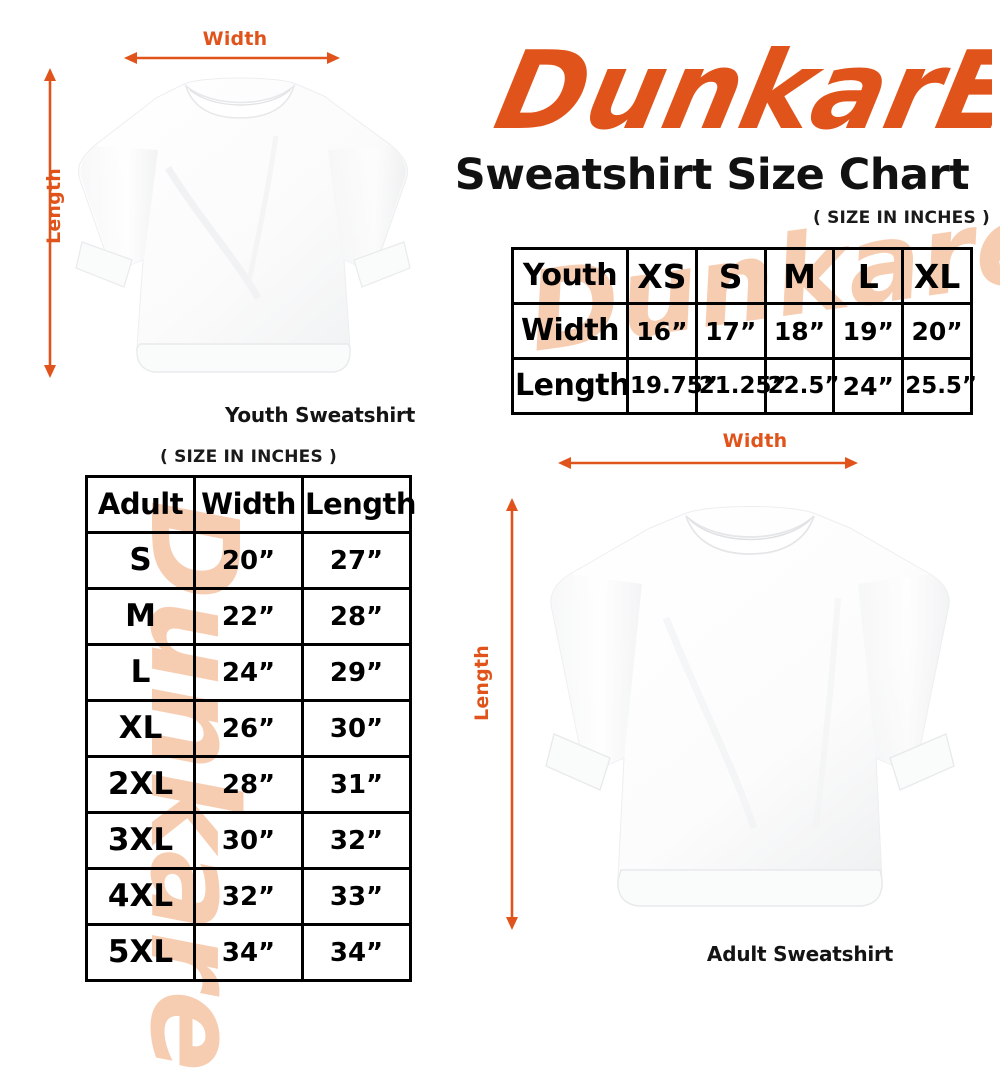 The height and width of the screenshot is (1072, 1000). Describe the element at coordinates (730, 331) in the screenshot. I see `youth-width-s: 17”` at that location.